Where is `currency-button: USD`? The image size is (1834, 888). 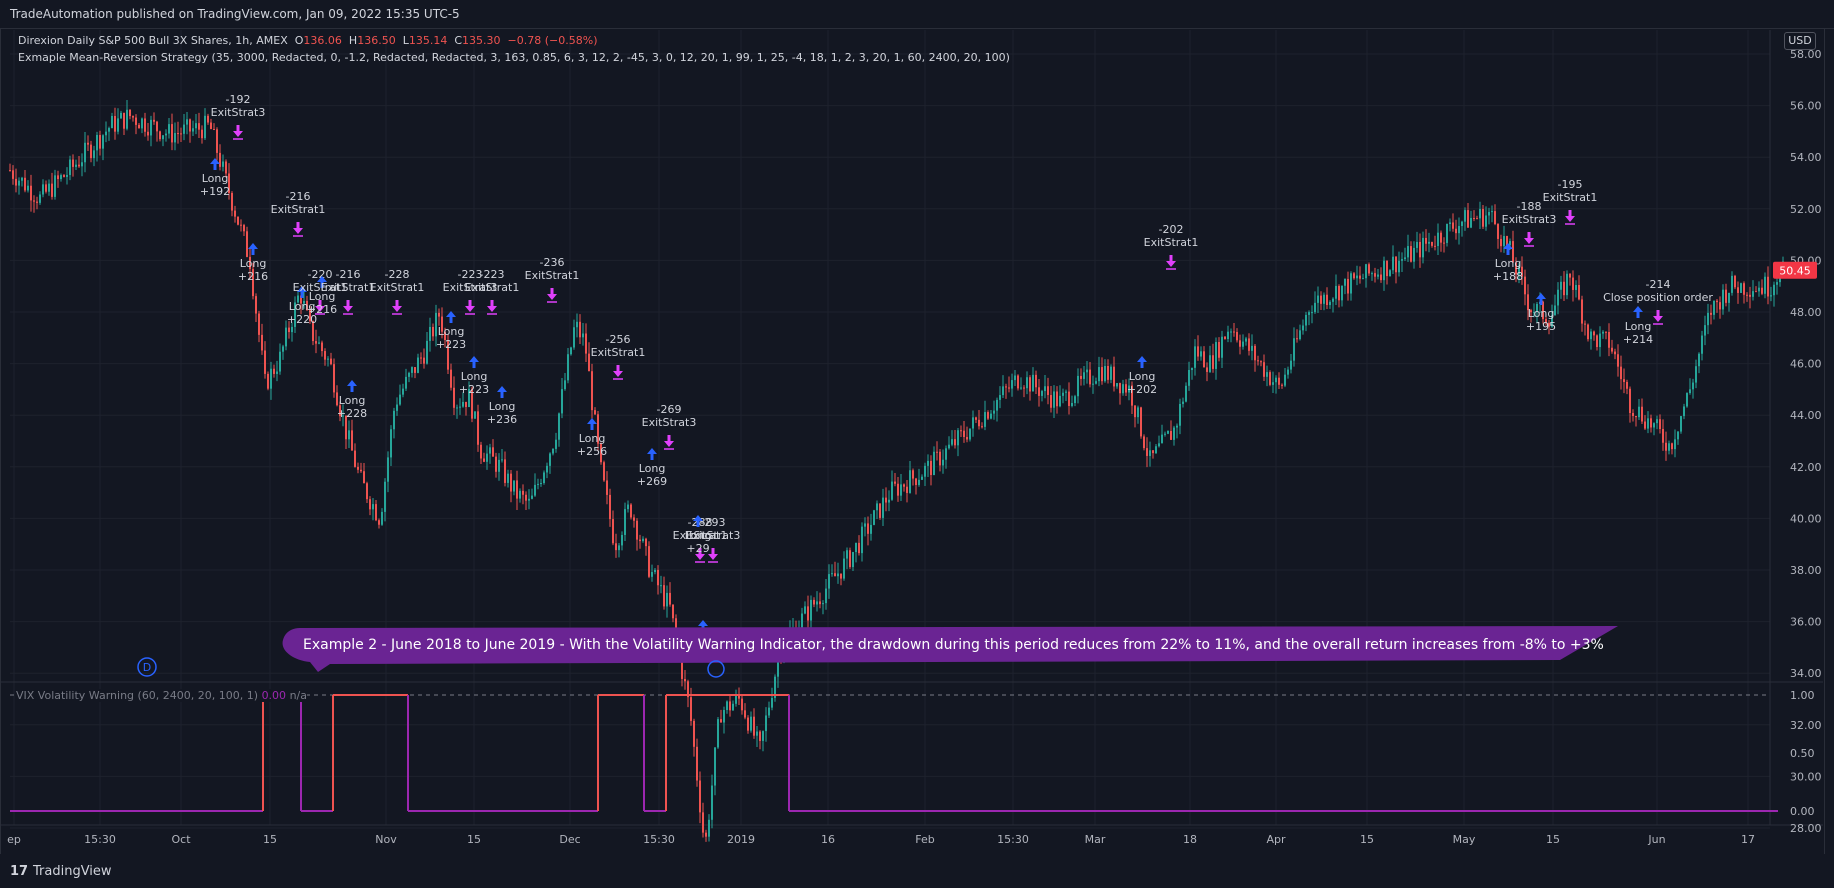
currency-button: USD is located at coordinates (1800, 41).